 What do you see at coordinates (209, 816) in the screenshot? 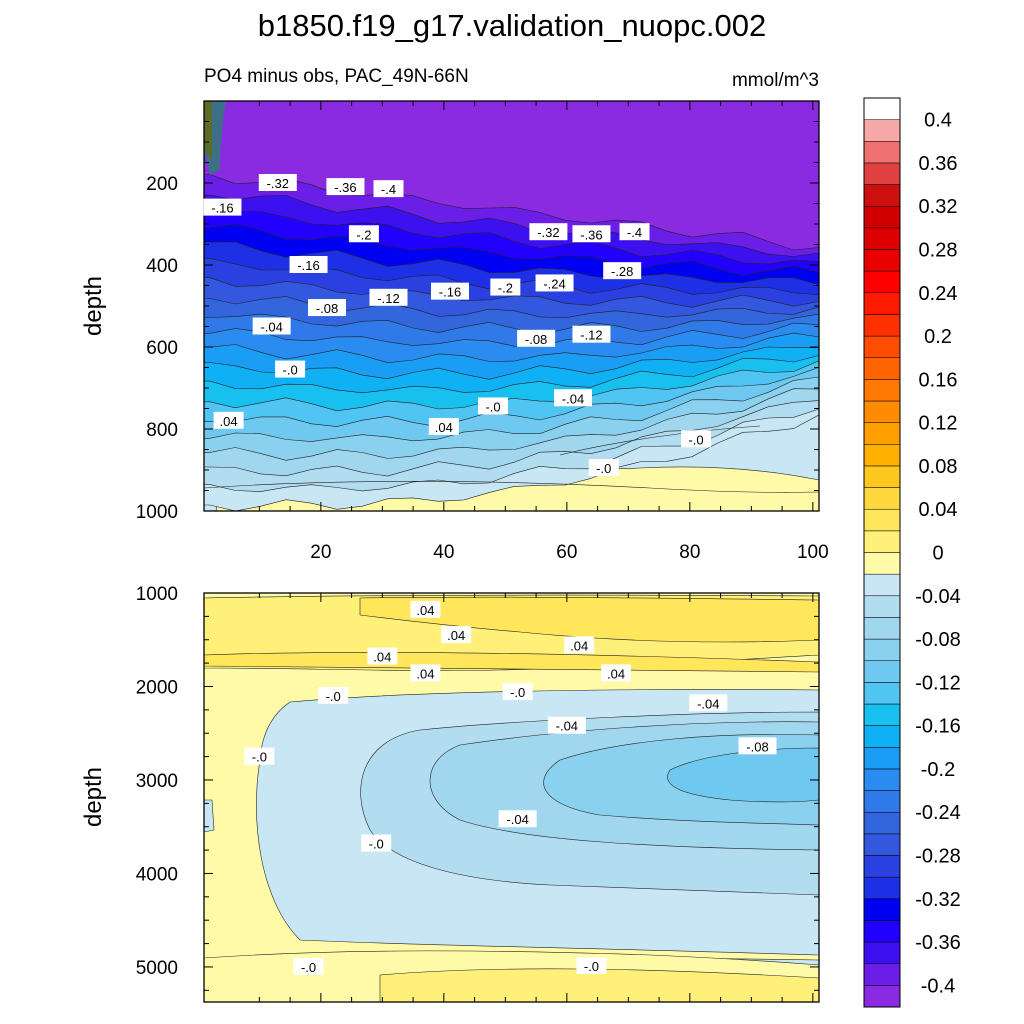
I see `lower-left-negative-lobe` at bounding box center [209, 816].